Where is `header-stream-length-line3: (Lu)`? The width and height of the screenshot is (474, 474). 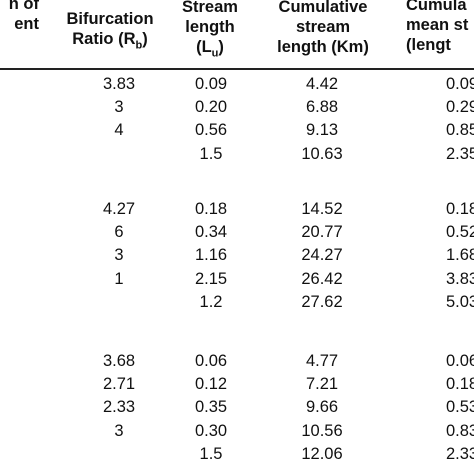 header-stream-length-line3: (Lu) is located at coordinates (210, 49).